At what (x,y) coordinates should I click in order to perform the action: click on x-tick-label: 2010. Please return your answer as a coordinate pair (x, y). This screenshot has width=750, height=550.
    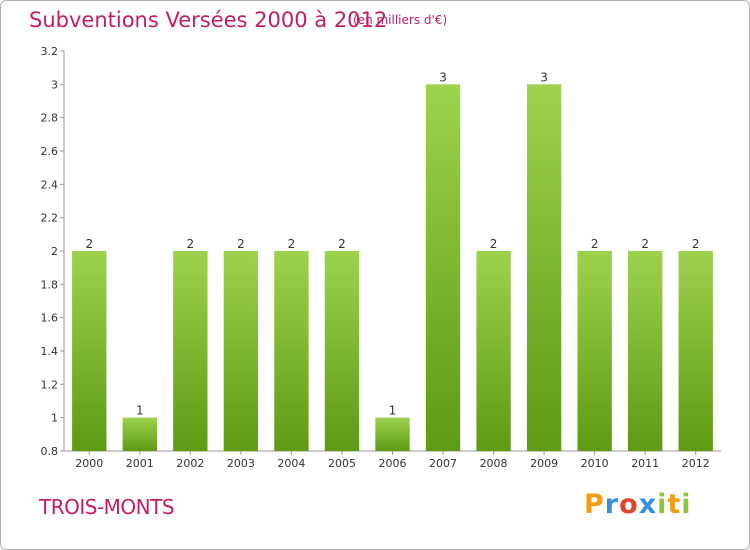
    Looking at the image, I should click on (595, 463).